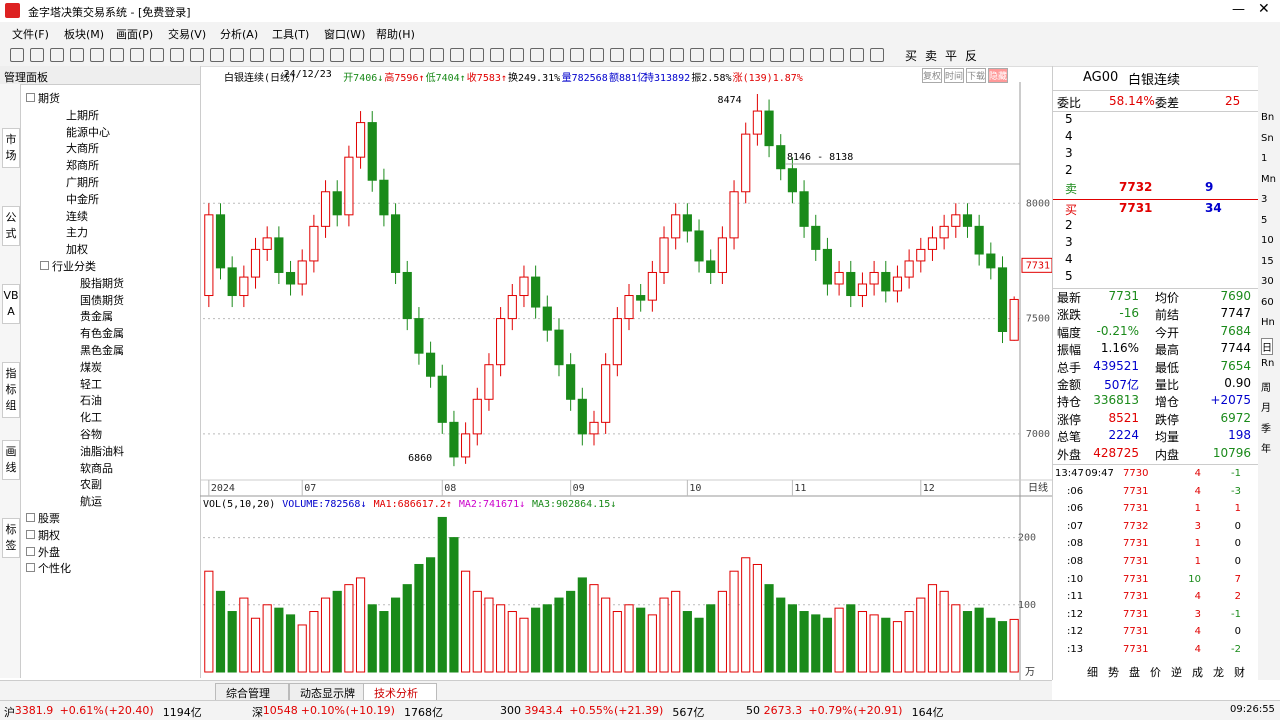  What do you see at coordinates (911, 56) in the screenshot?
I see `trade-button: 买` at bounding box center [911, 56].